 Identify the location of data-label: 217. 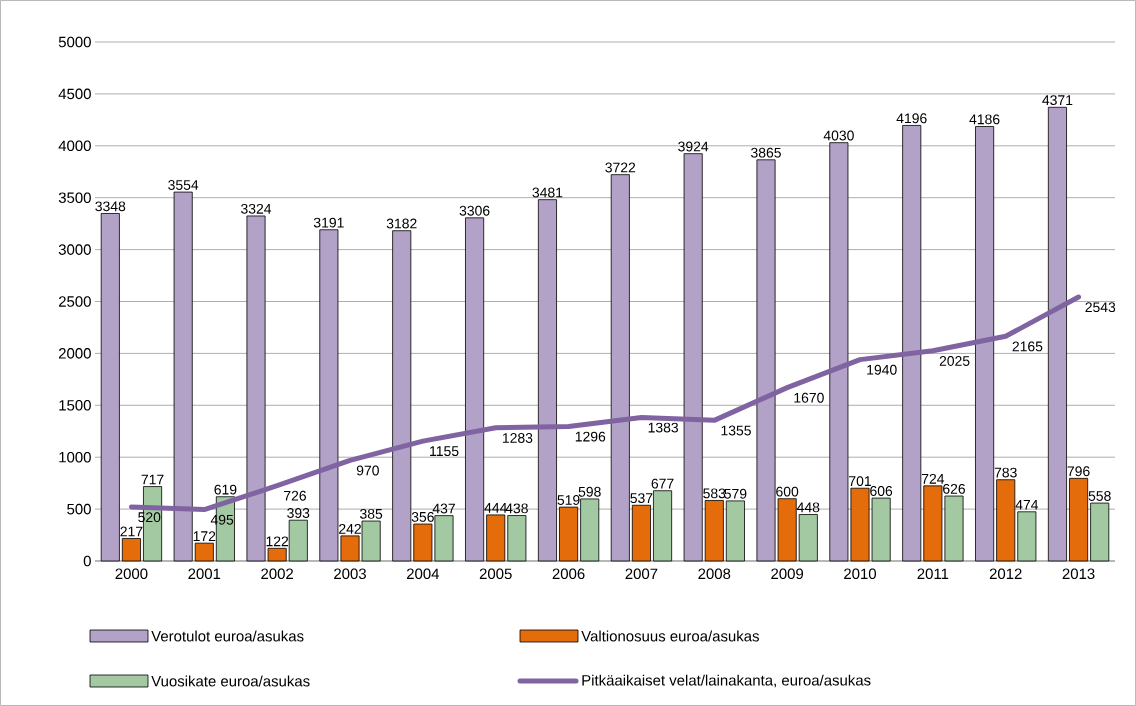
(131, 531).